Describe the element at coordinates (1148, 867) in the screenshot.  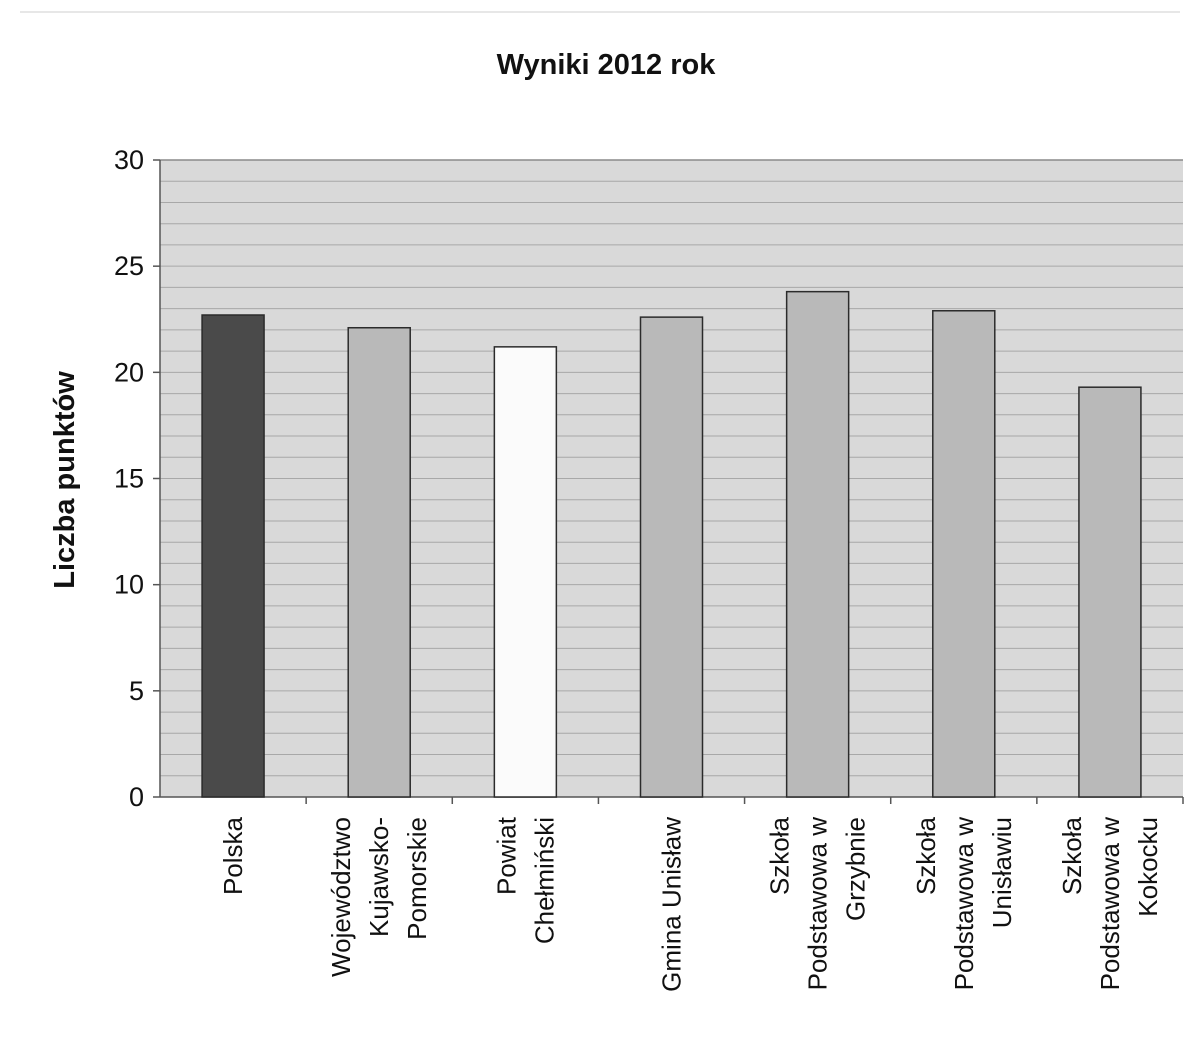
I see `x-tick-label-line: Kokocku` at that location.